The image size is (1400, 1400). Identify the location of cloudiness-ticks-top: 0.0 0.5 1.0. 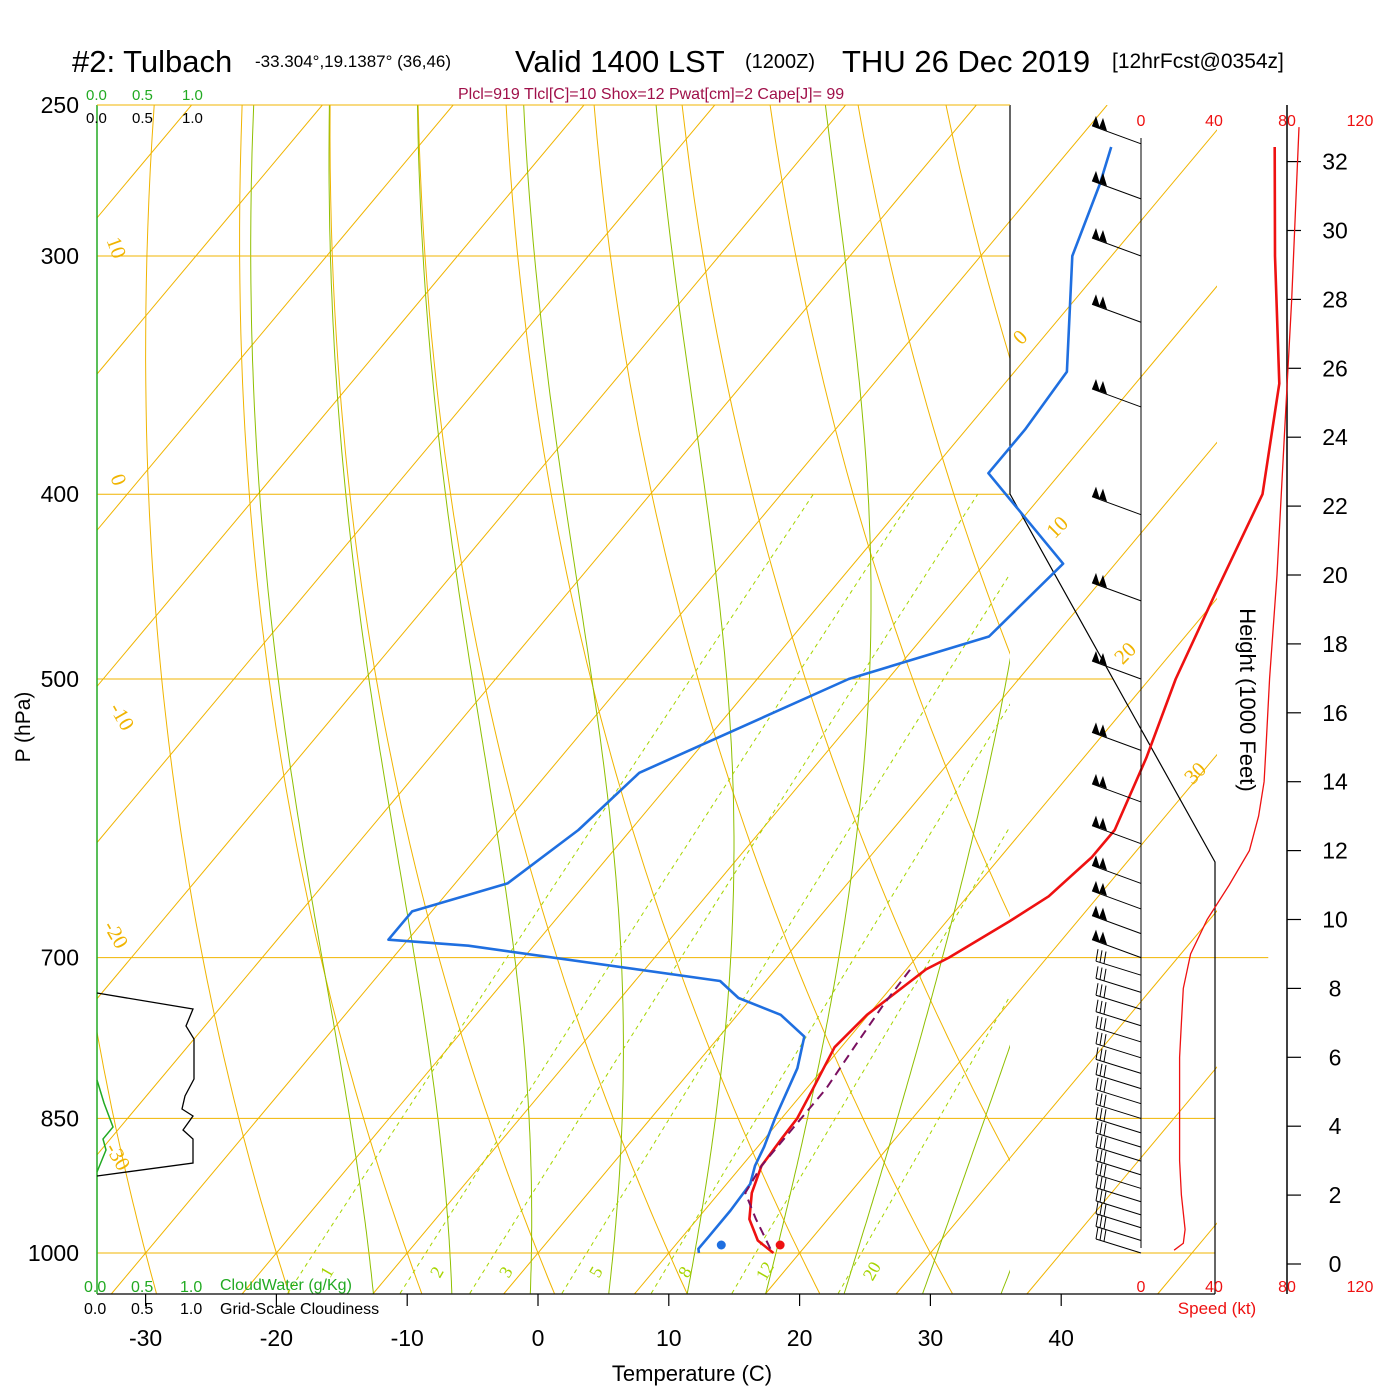
(144, 118).